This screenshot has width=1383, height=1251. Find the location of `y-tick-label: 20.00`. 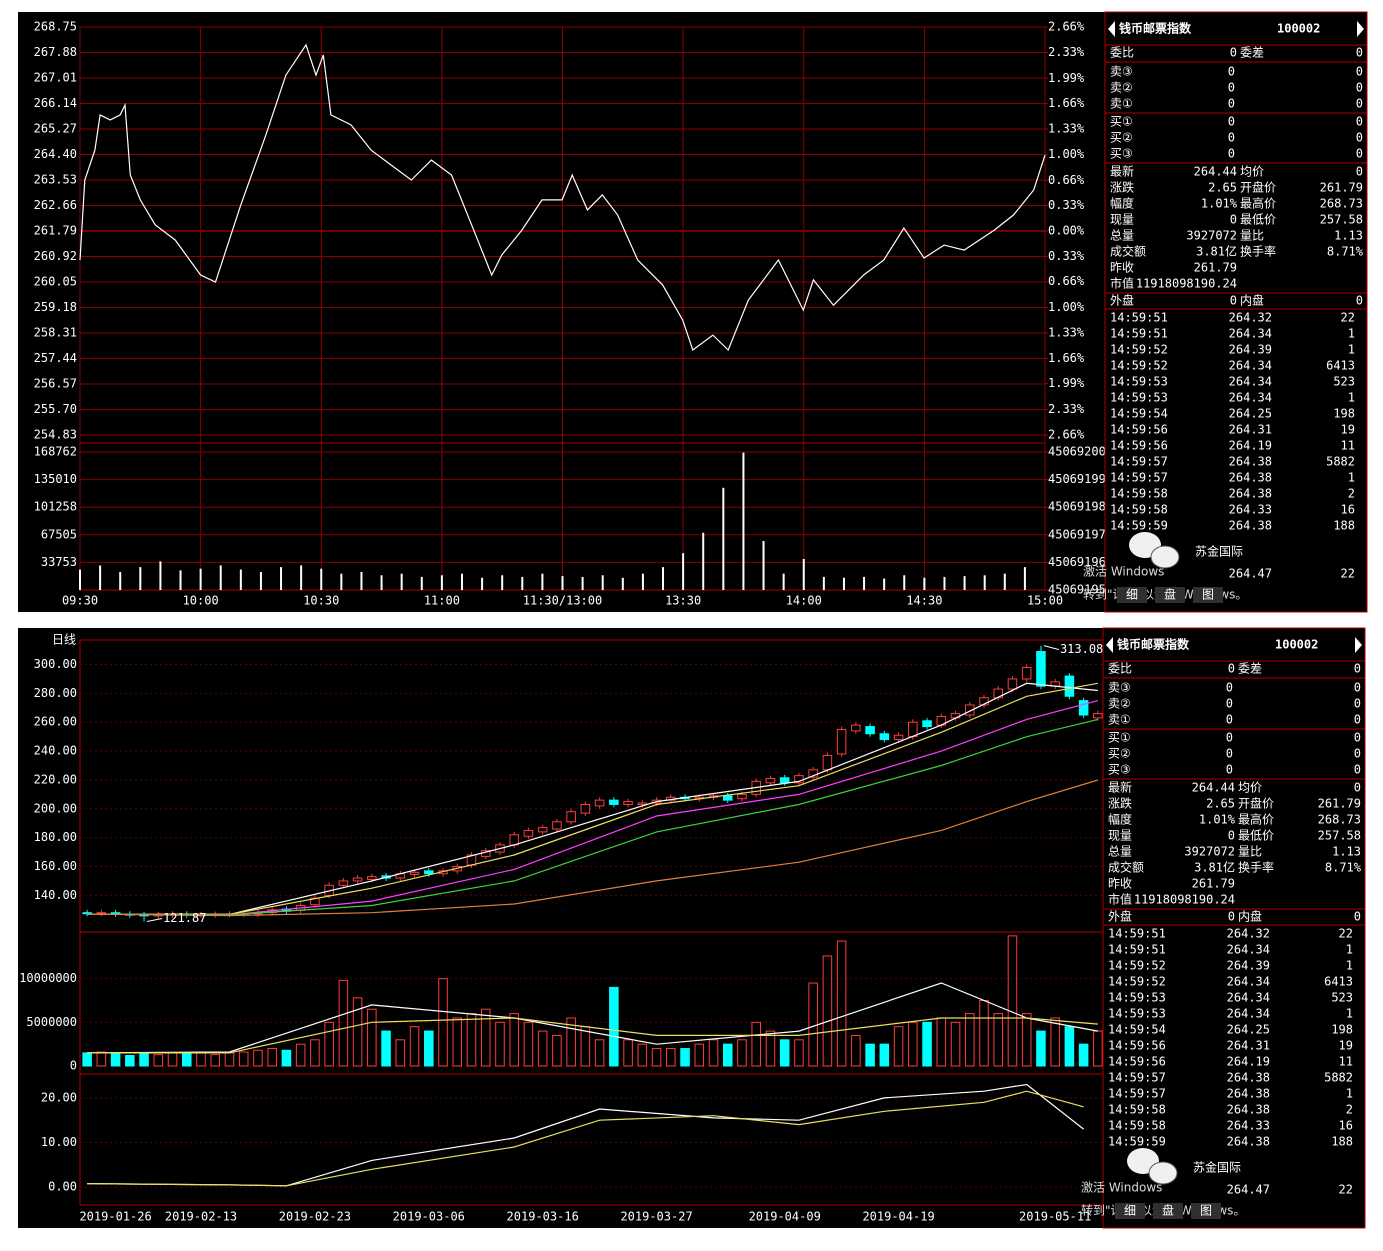

y-tick-label: 20.00 is located at coordinates (59, 1097).